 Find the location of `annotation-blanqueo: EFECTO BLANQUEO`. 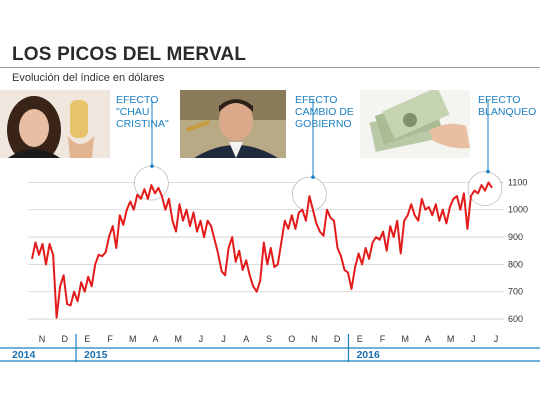

annotation-blanqueo: EFECTO BLANQUEO is located at coordinates (507, 106).